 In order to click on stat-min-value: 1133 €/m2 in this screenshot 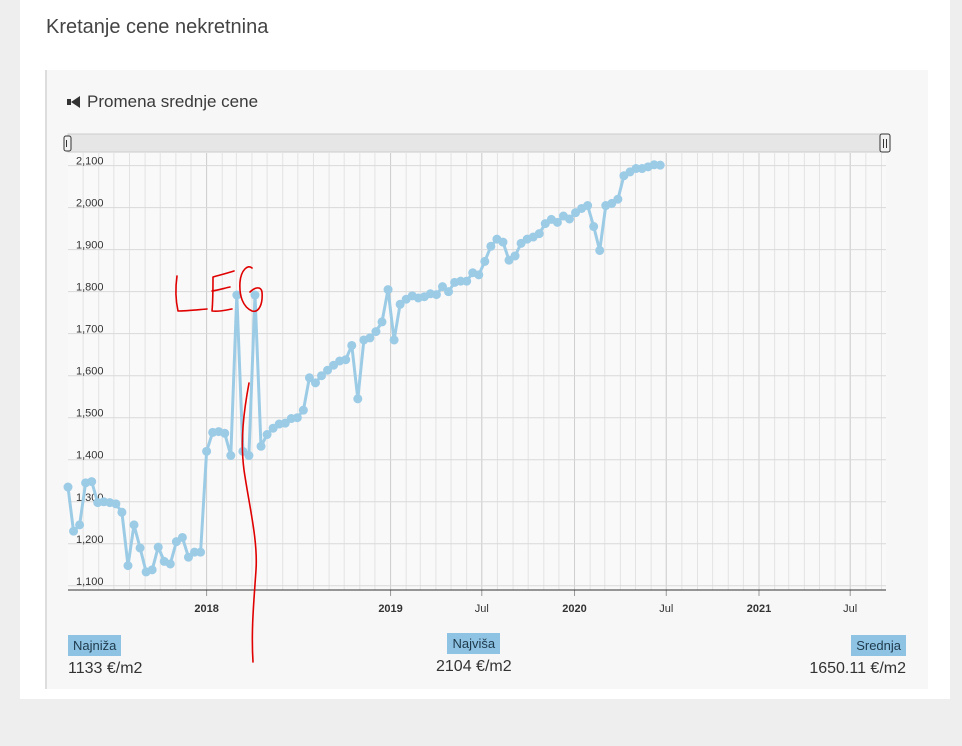, I will do `click(105, 668)`.